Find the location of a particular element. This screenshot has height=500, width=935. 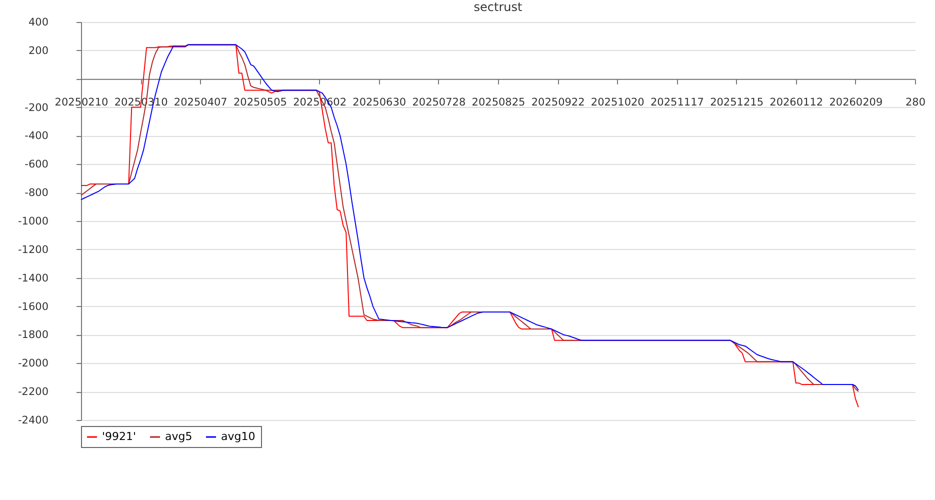

y-tick-label: -800 is located at coordinates (36, 193).